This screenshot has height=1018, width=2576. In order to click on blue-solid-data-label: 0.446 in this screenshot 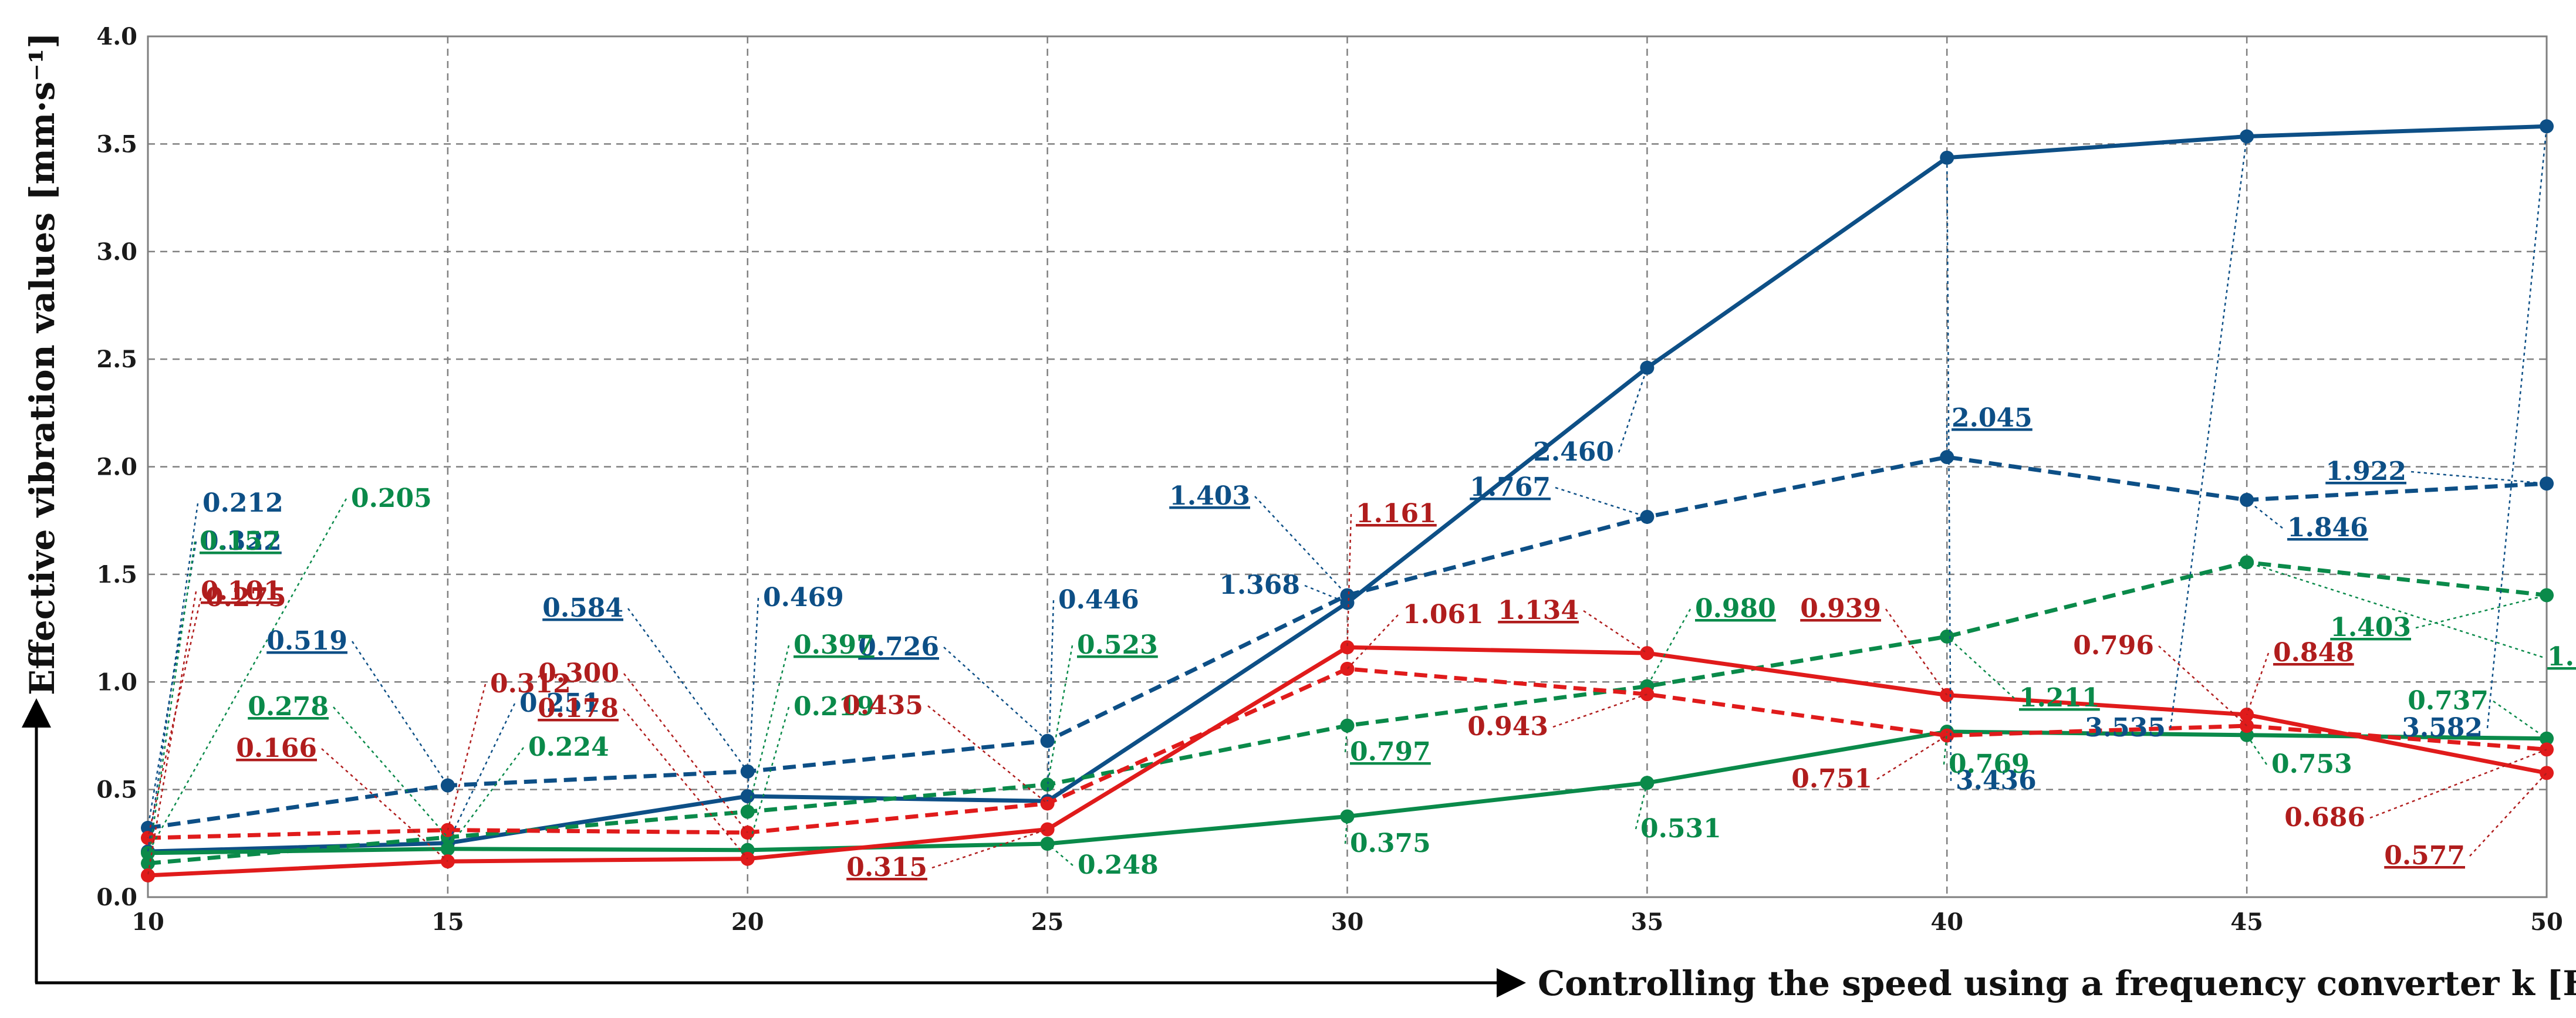, I will do `click(1098, 600)`.